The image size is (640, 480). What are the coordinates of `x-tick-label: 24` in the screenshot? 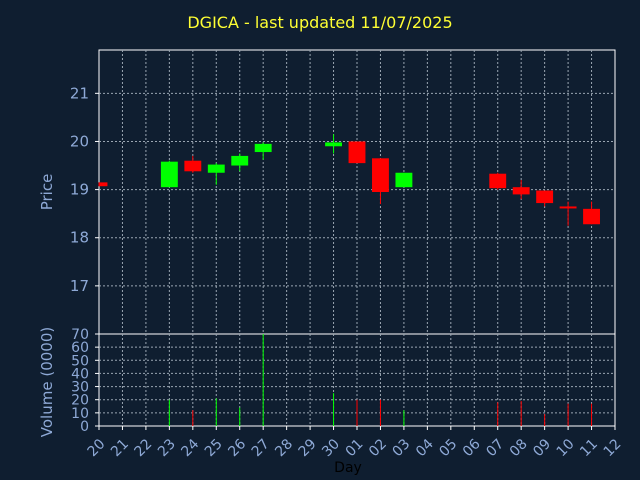 It's located at (190, 448).